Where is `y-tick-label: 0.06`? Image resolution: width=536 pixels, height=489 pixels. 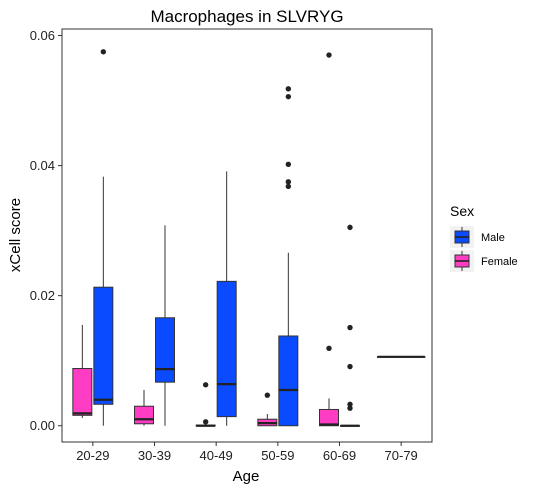
y-tick-label: 0.06 is located at coordinates (42, 35).